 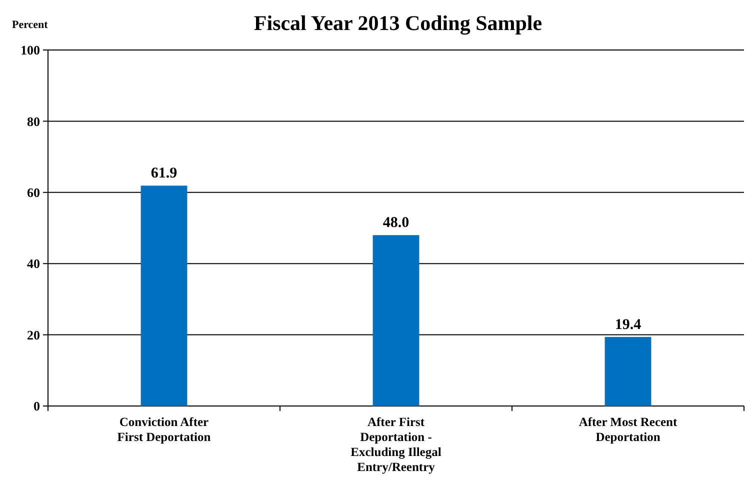 I want to click on y-tick-label: 80, so click(x=33, y=121).